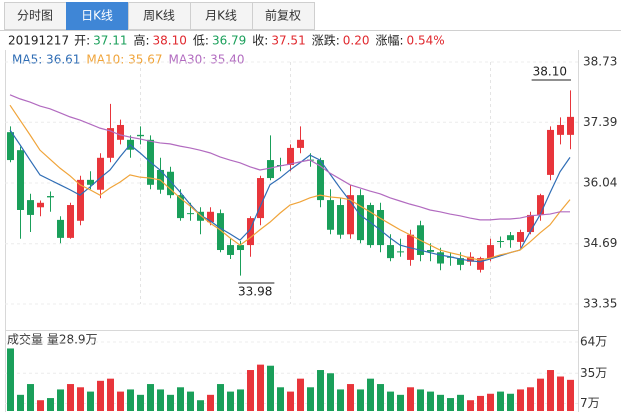 The height and width of the screenshot is (418, 621). Describe the element at coordinates (255, 292) in the screenshot. I see `low-label: 33.98` at that location.